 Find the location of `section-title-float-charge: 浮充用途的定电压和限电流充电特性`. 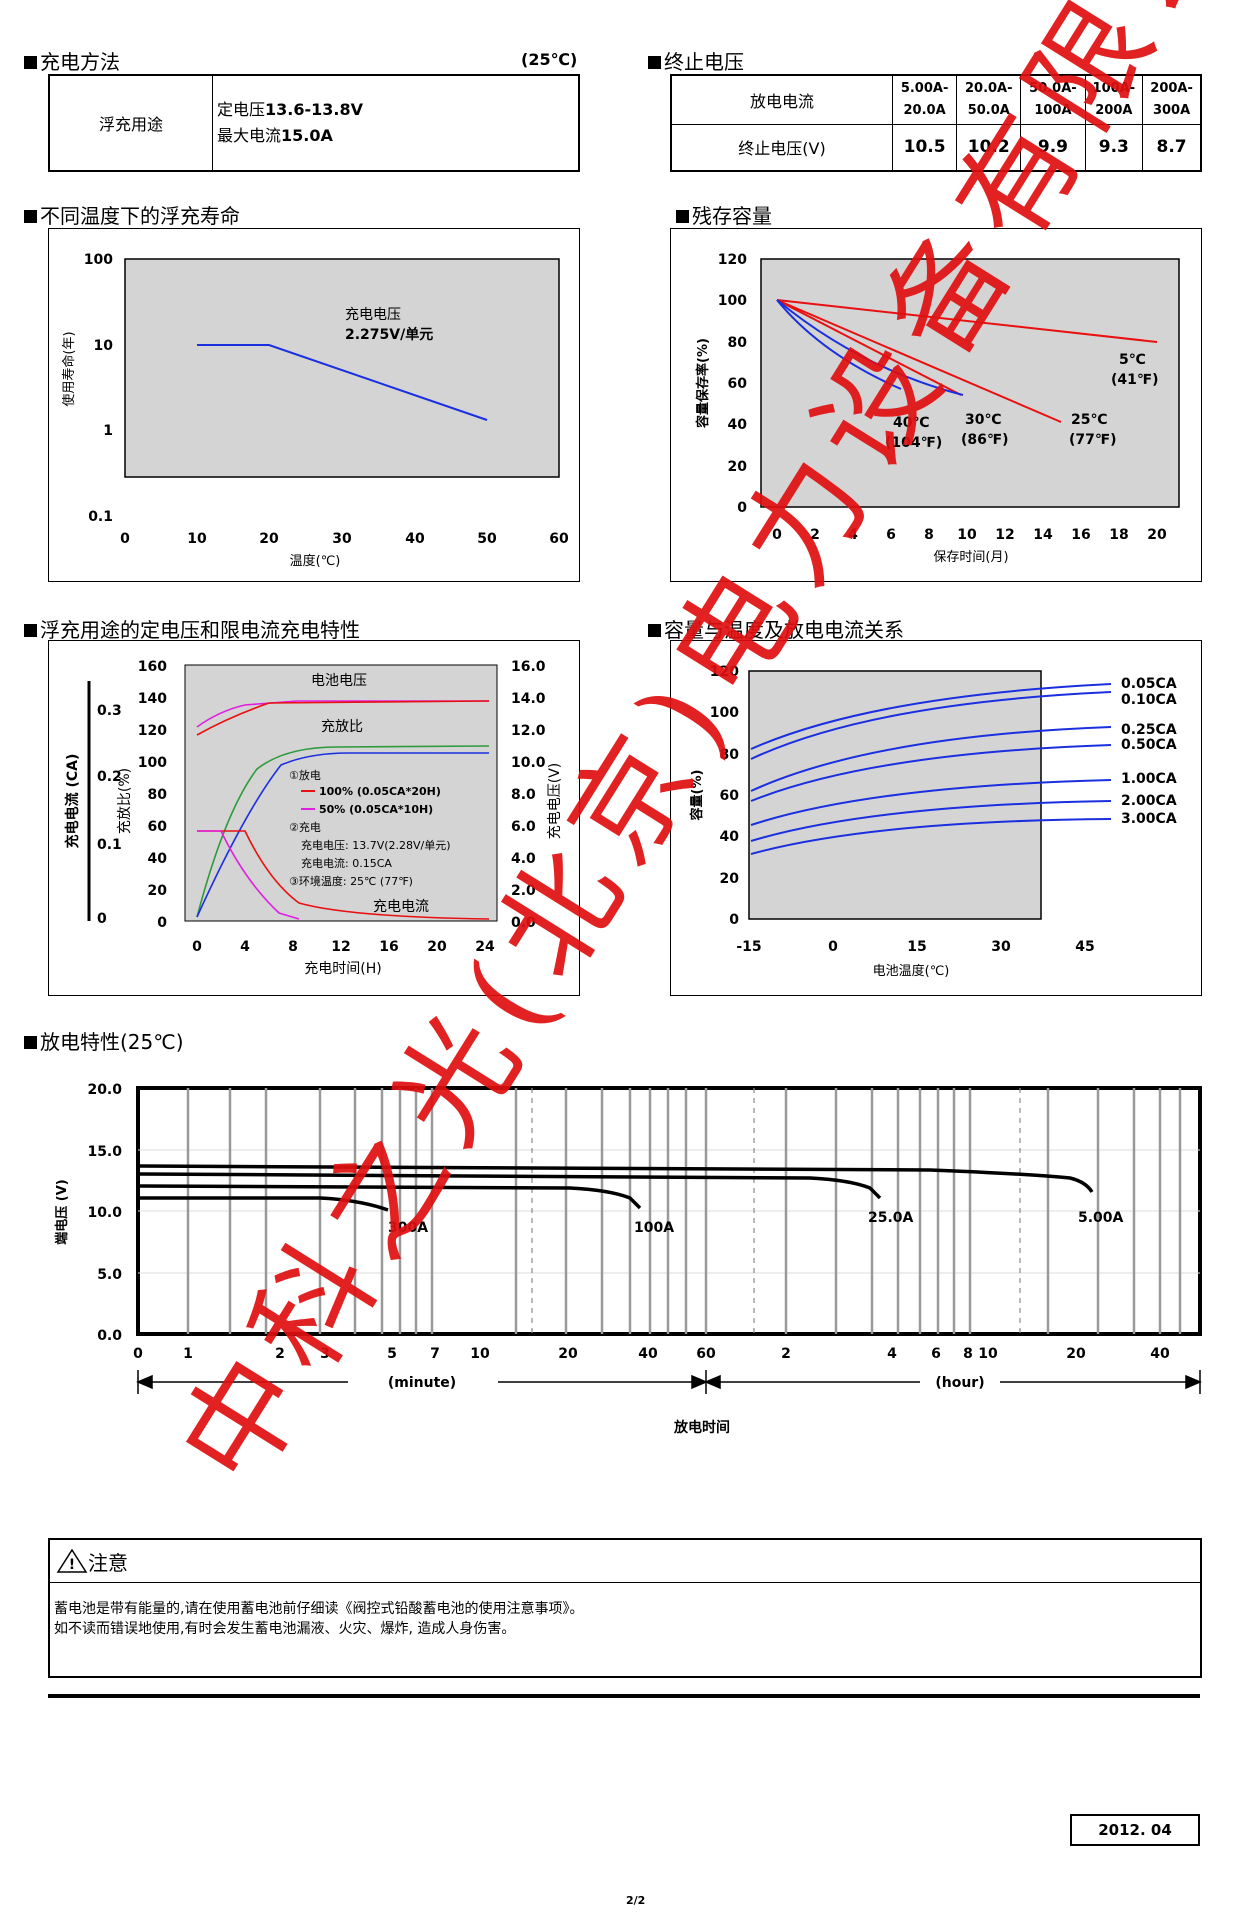

section-title-float-charge: 浮充用途的定电压和限电流充电特性 is located at coordinates (192, 628).